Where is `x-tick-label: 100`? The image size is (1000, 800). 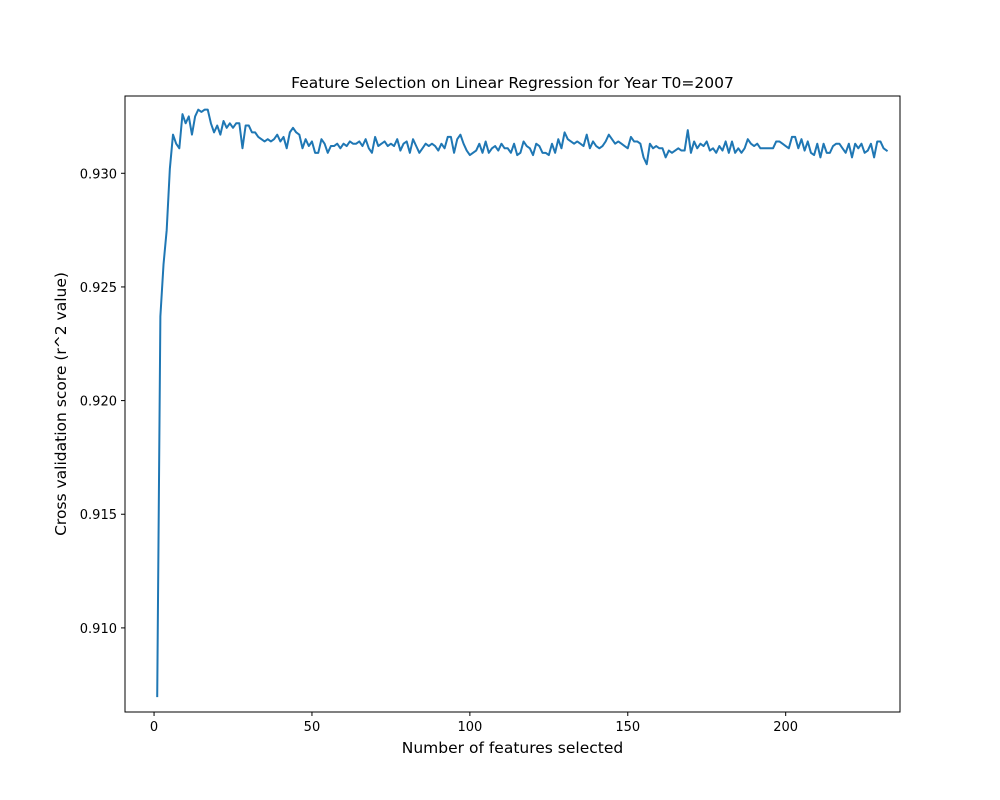
x-tick-label: 100 is located at coordinates (469, 727).